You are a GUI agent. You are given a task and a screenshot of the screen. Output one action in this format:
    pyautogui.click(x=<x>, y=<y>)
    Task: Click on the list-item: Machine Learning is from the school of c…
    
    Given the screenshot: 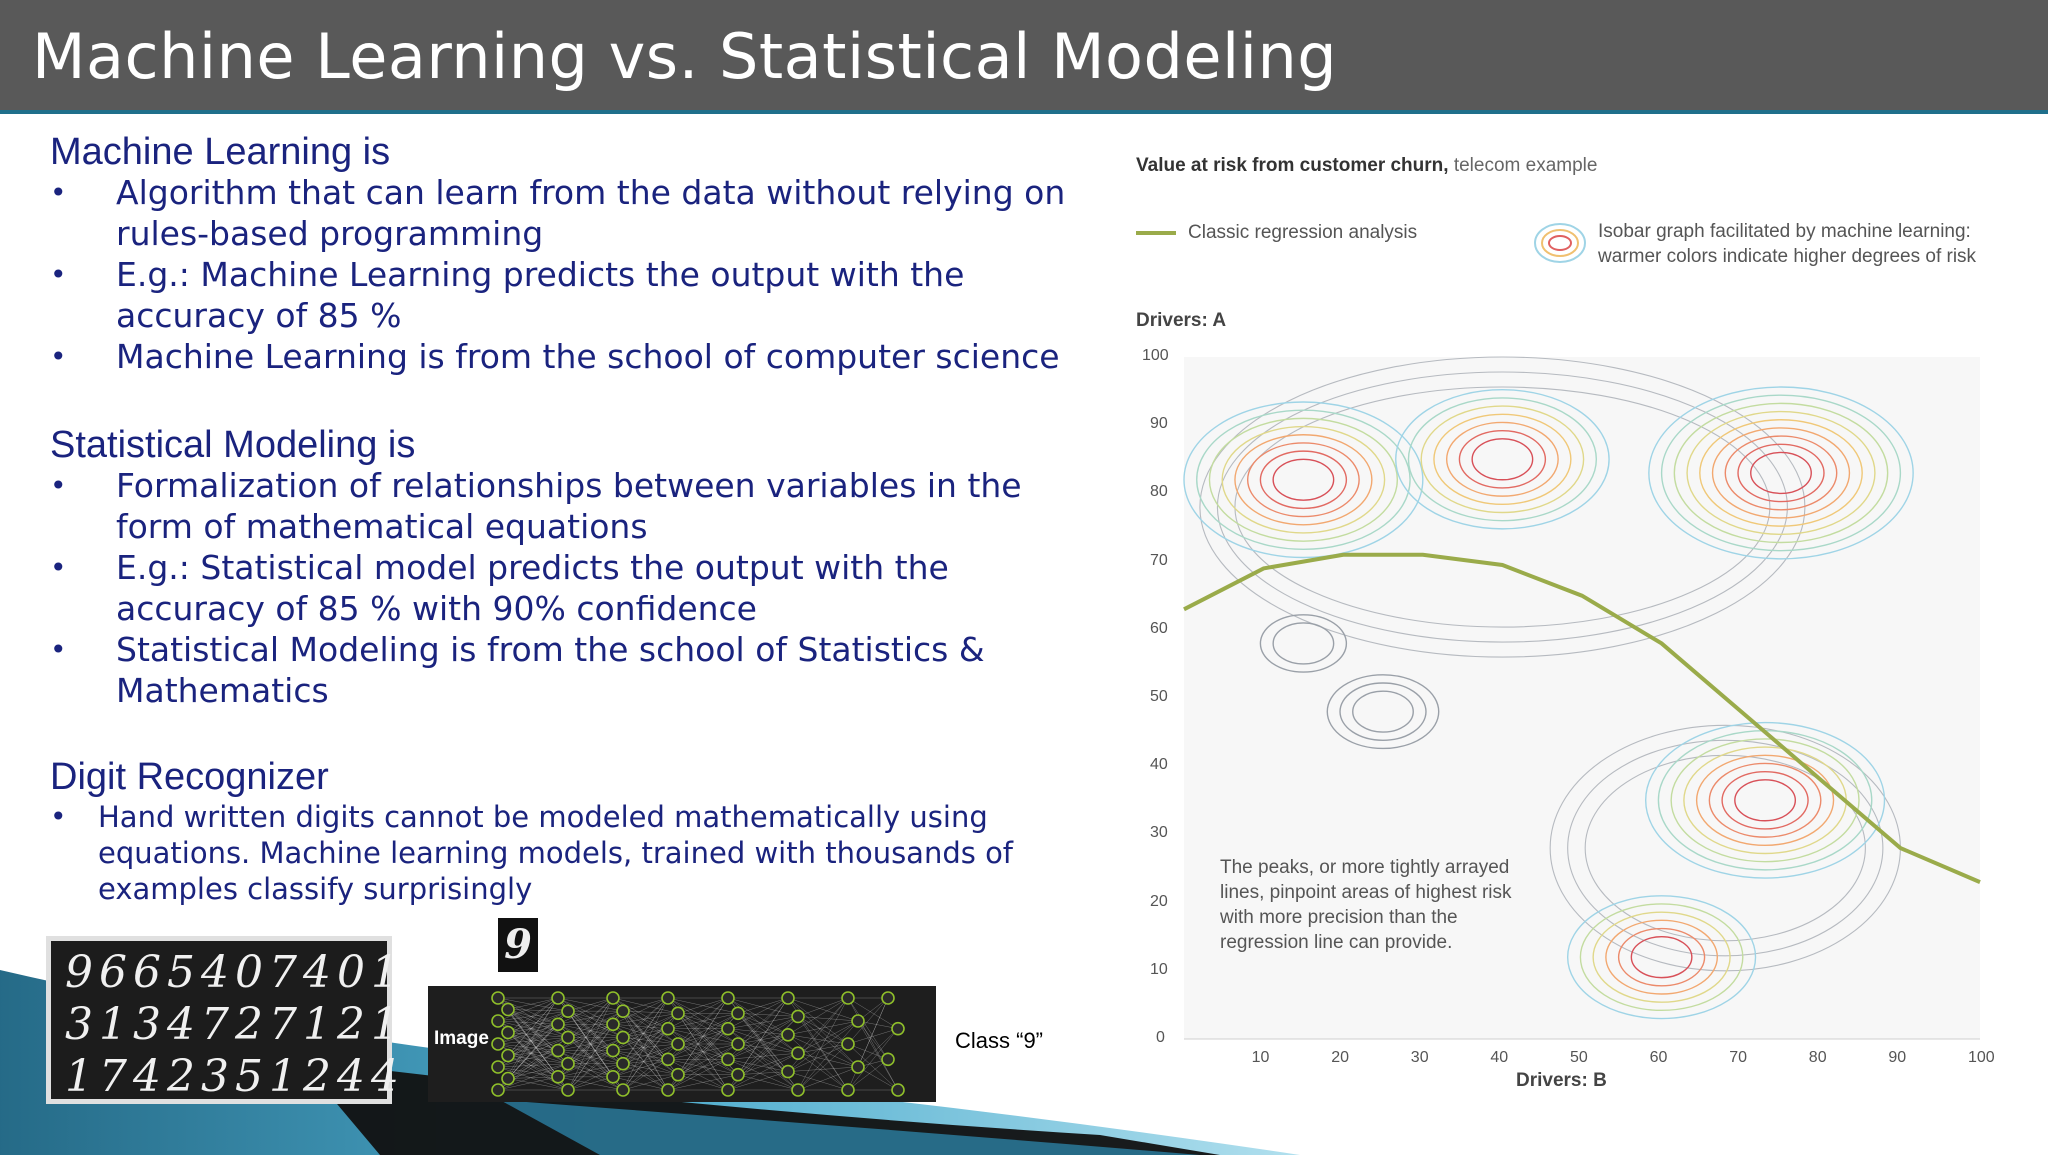 What is the action you would take?
    pyautogui.click(x=573, y=356)
    